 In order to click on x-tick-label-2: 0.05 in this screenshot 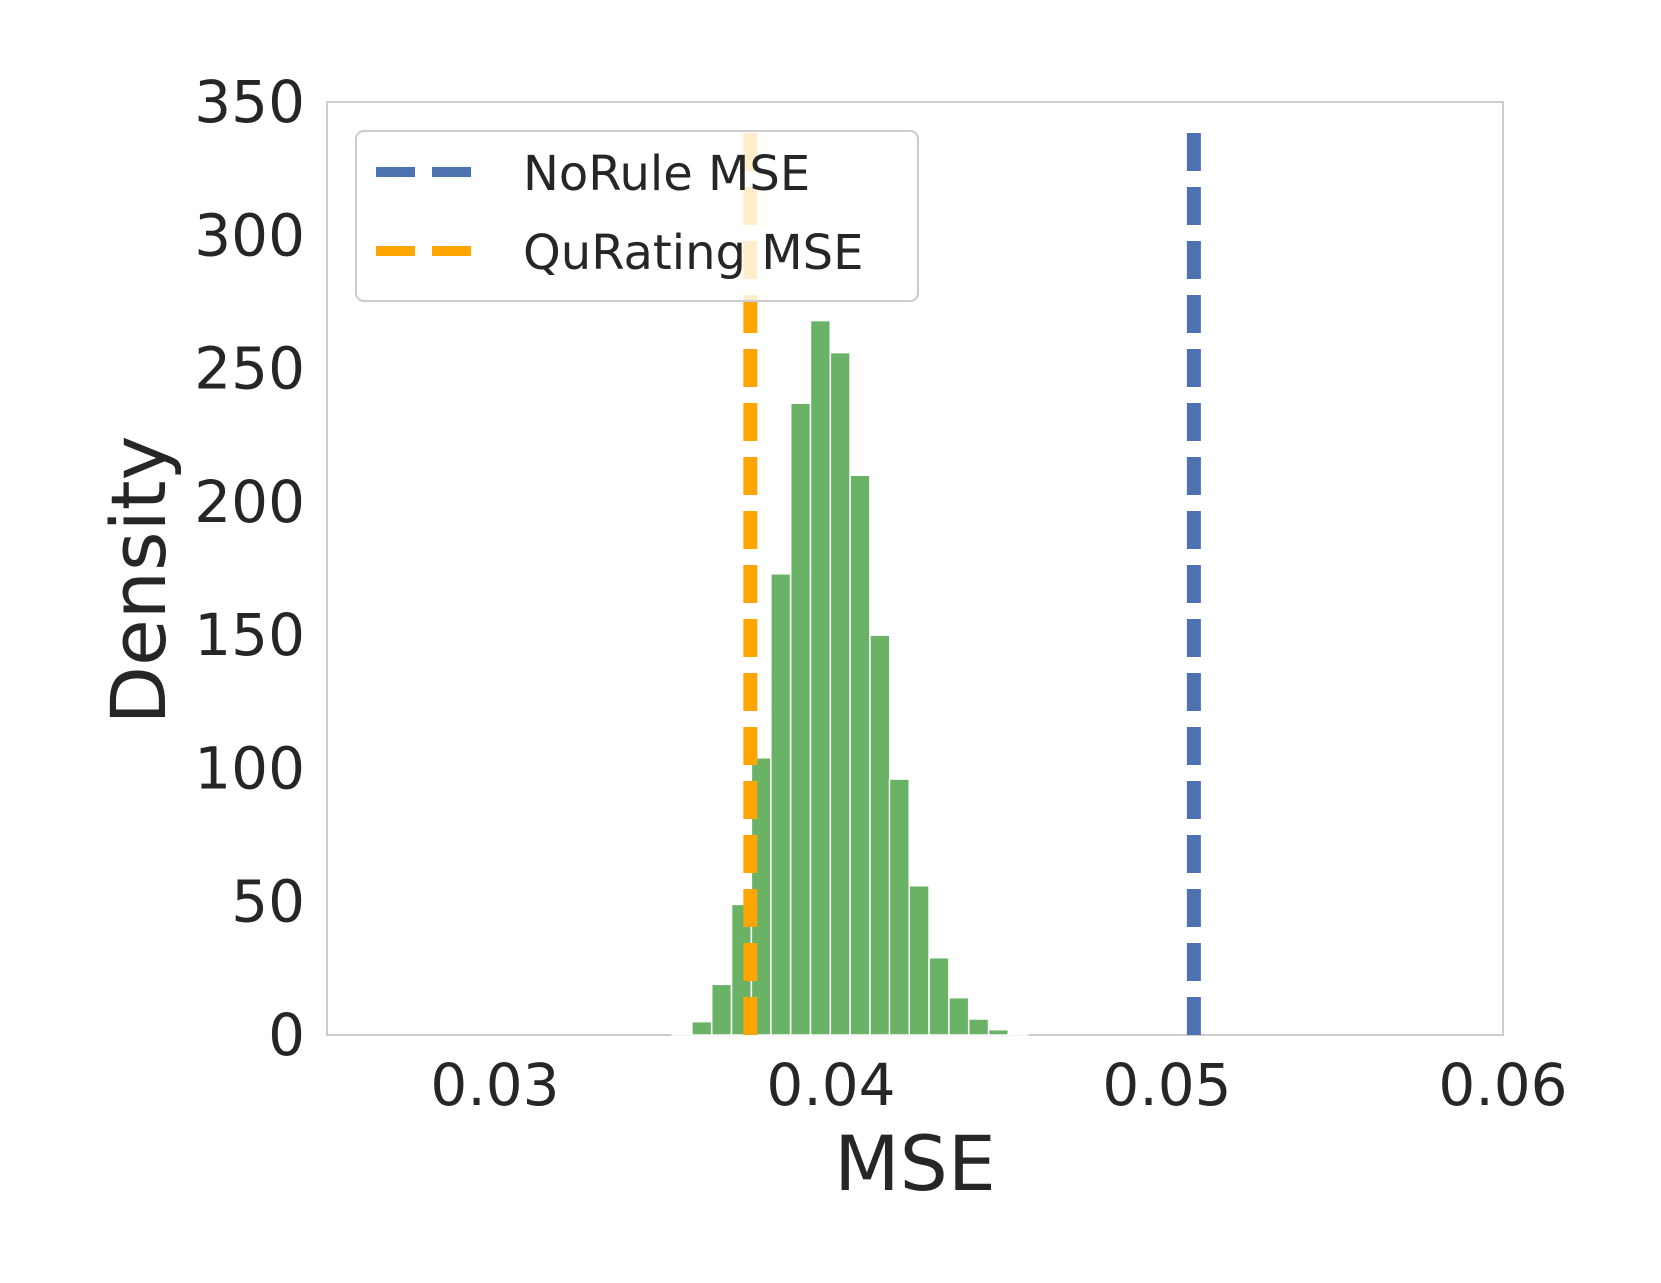, I will do `click(1166, 1085)`.